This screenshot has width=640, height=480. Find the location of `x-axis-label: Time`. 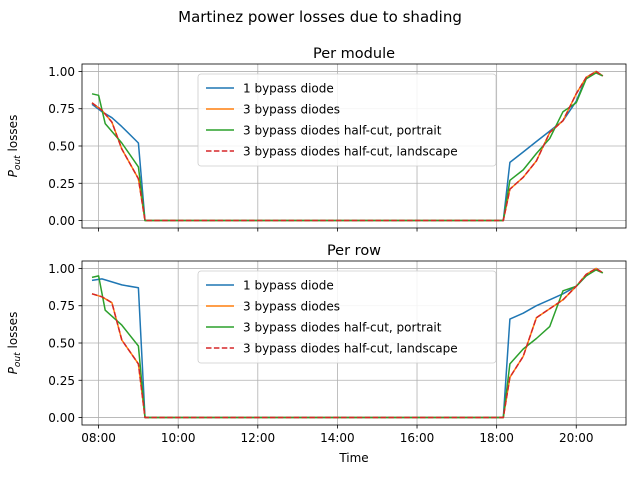

x-axis-label: Time is located at coordinates (353, 458).